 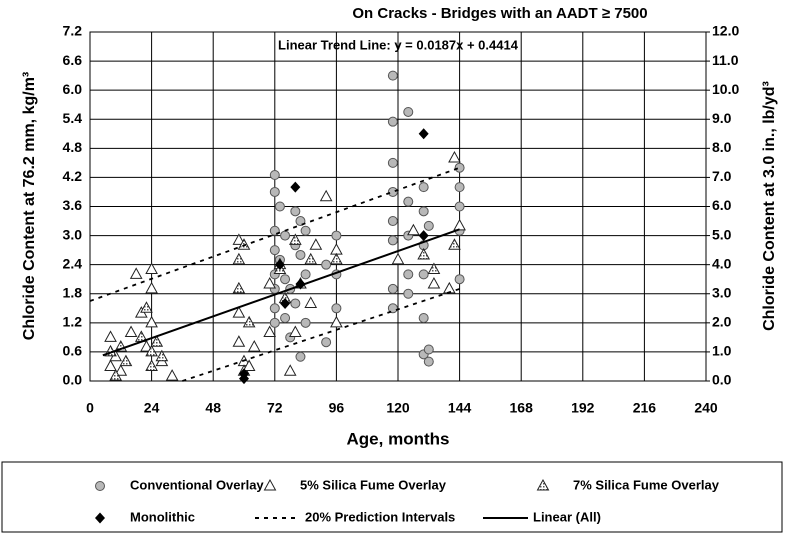 I want to click on legend-label: 20% Prediction Intervals, so click(x=380, y=516).